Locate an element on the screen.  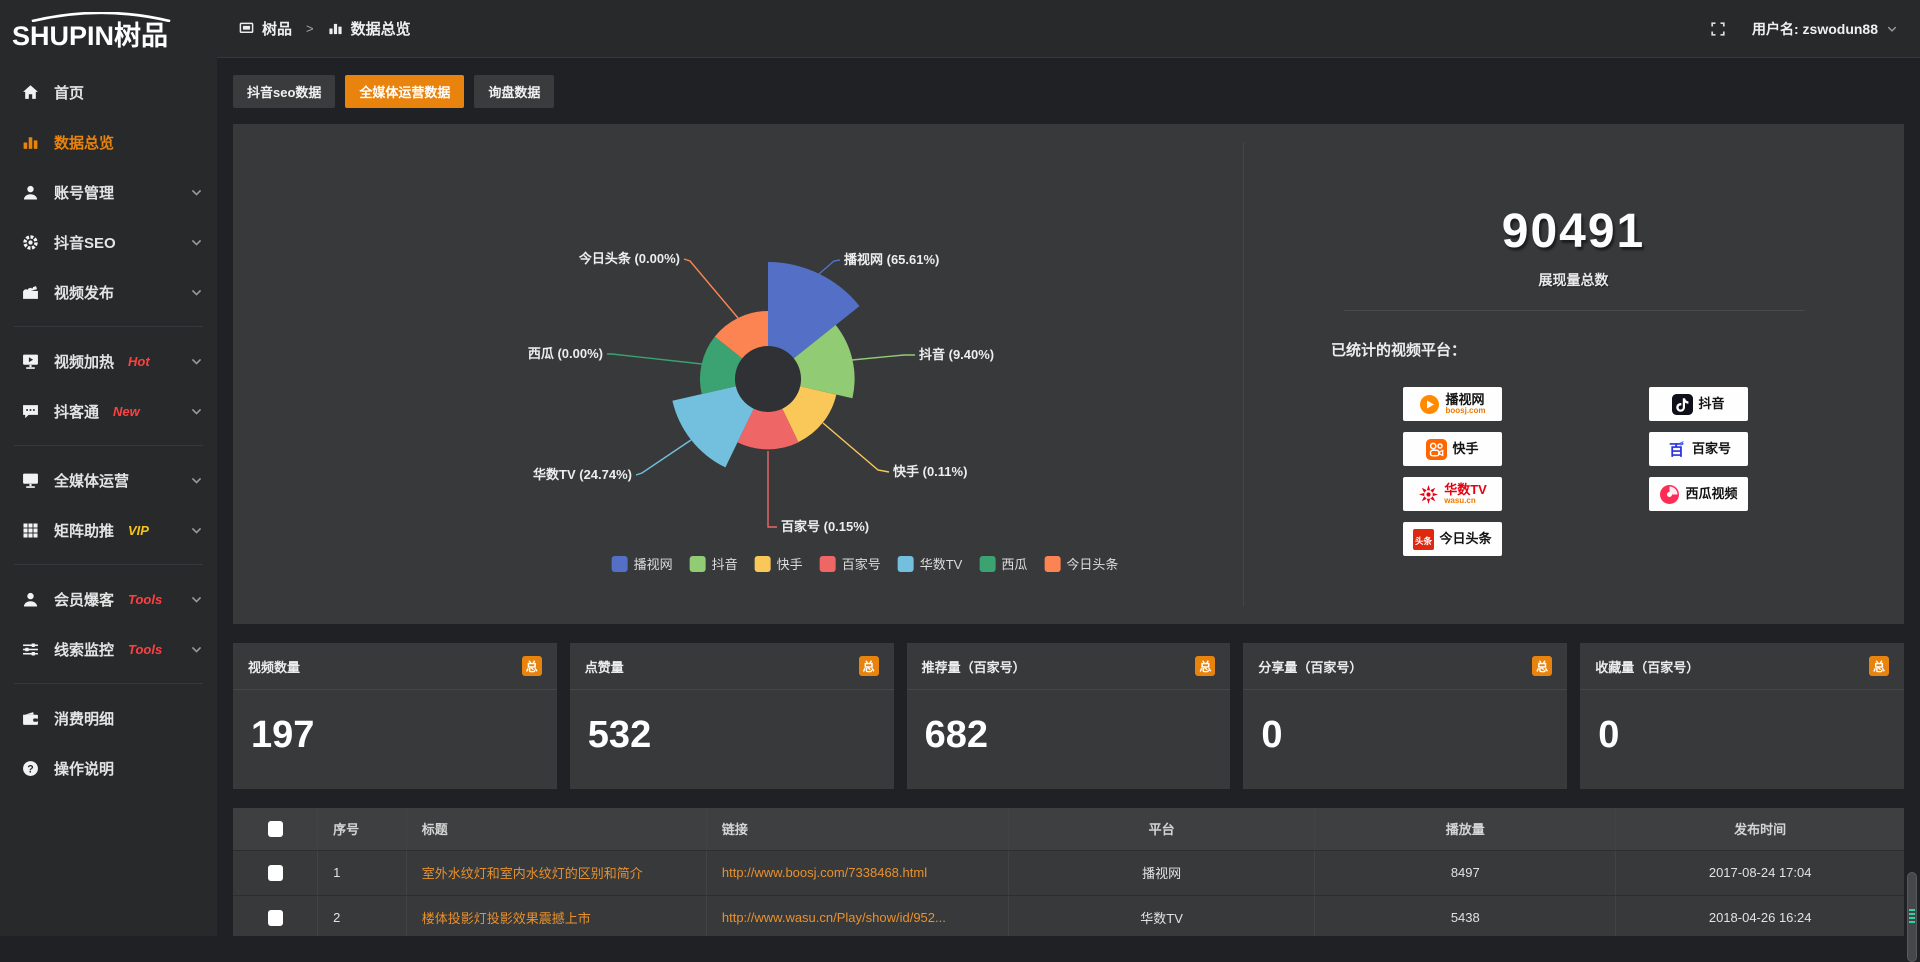
legend-item-今日头条: 今日头条 is located at coordinates (1081, 563).